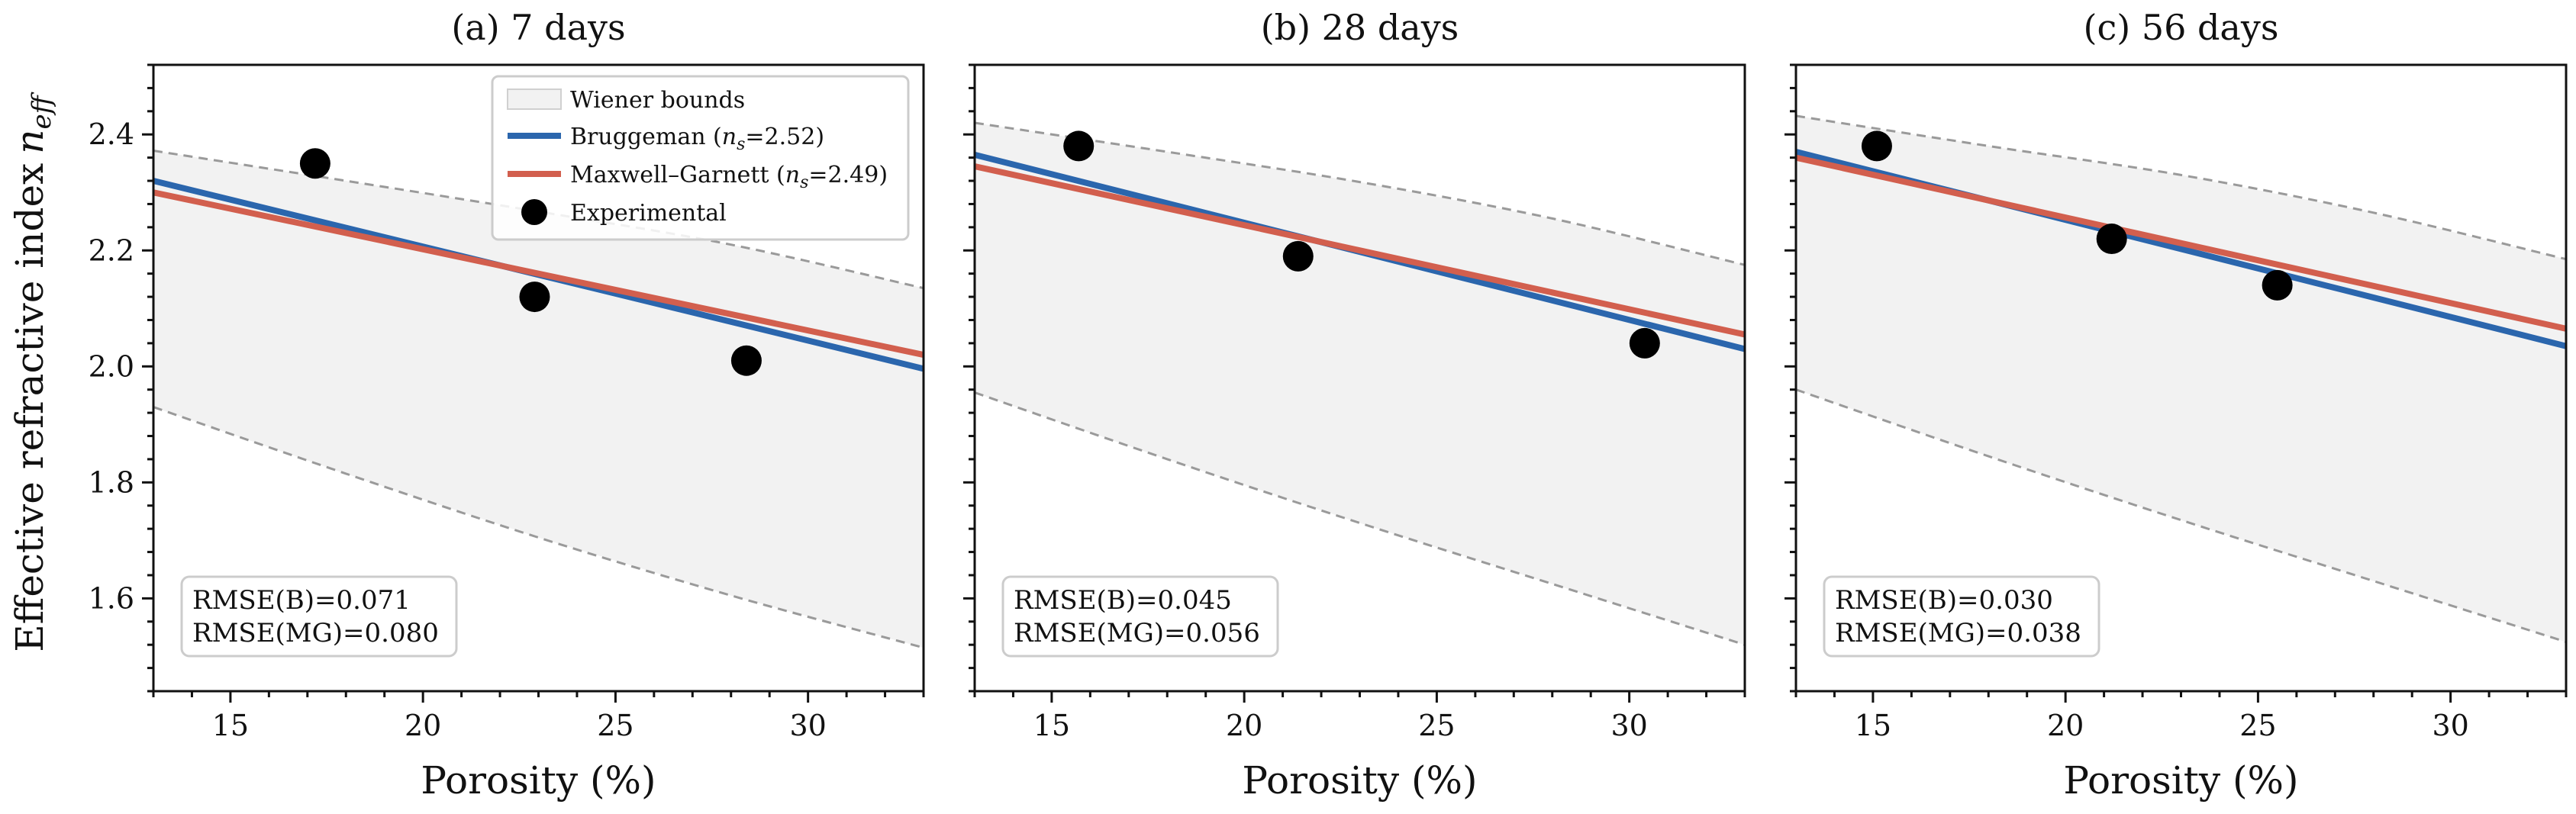 This screenshot has height=814, width=2576. What do you see at coordinates (785, 137) in the screenshot?
I see `legend-bruggeman-suffix: =2.52)` at bounding box center [785, 137].